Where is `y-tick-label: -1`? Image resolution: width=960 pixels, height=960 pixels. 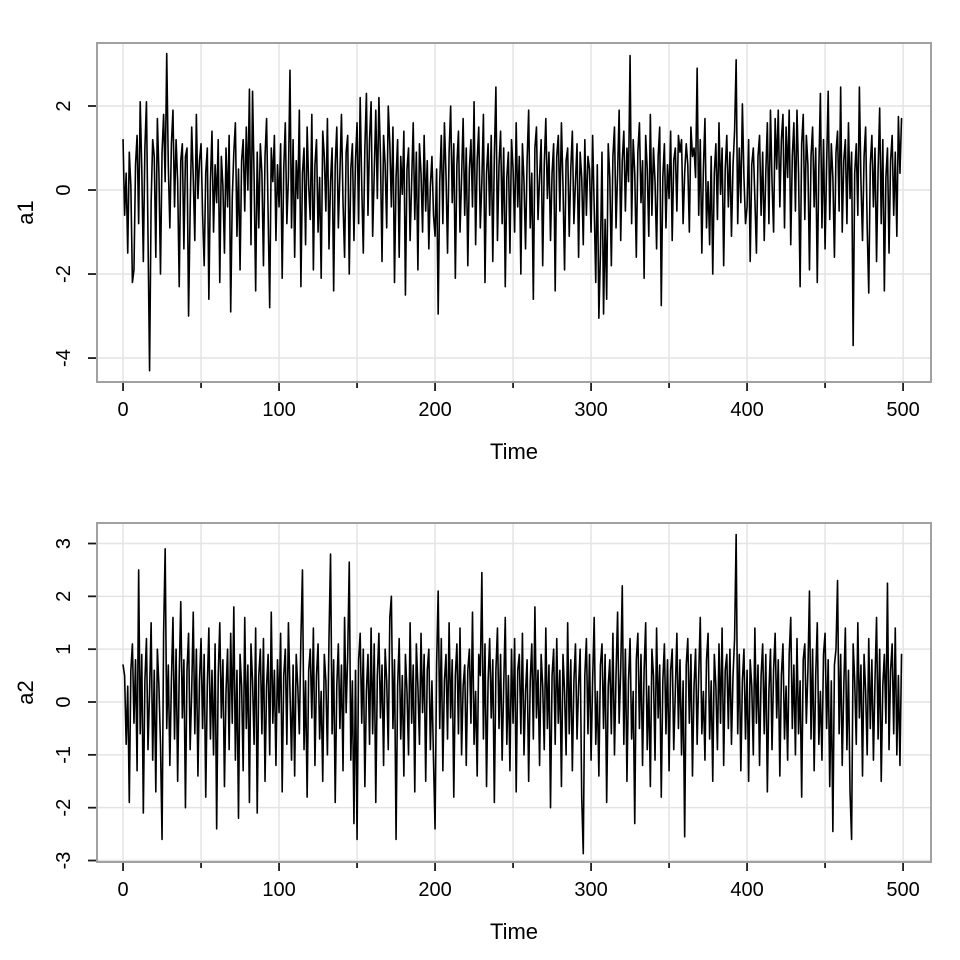
y-tick-label: -1 is located at coordinates (64, 755).